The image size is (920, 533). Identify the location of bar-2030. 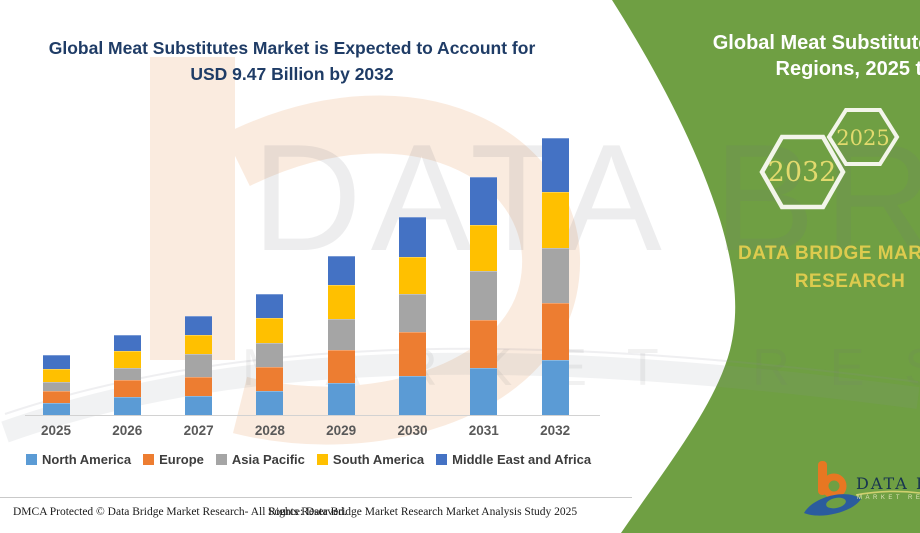
(412, 315).